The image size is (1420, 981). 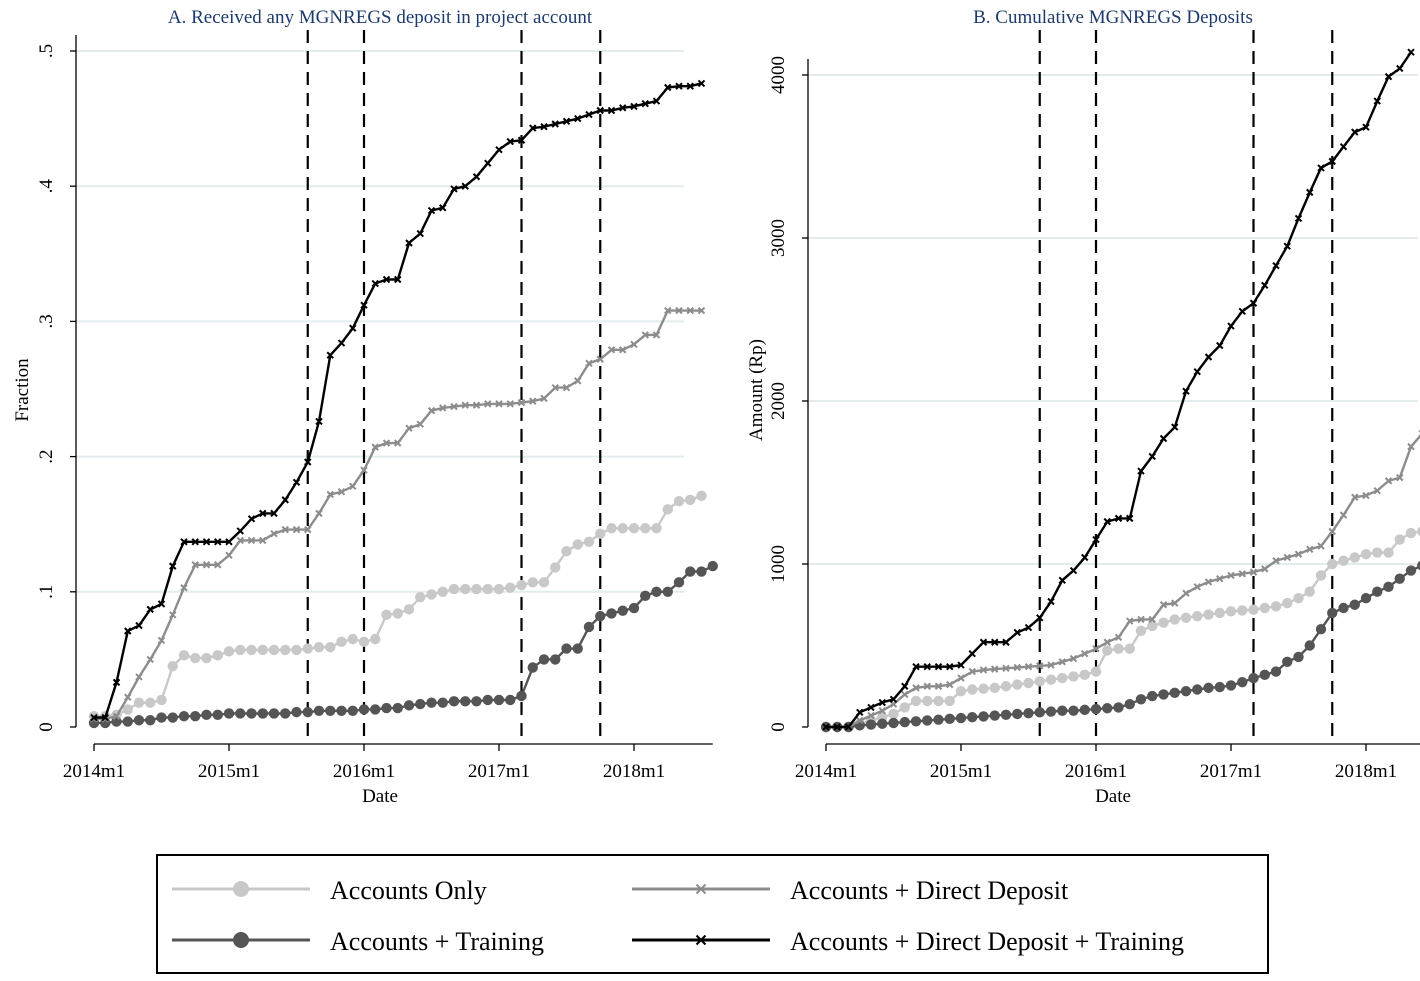 I want to click on series-accounts-only, so click(x=397, y=606).